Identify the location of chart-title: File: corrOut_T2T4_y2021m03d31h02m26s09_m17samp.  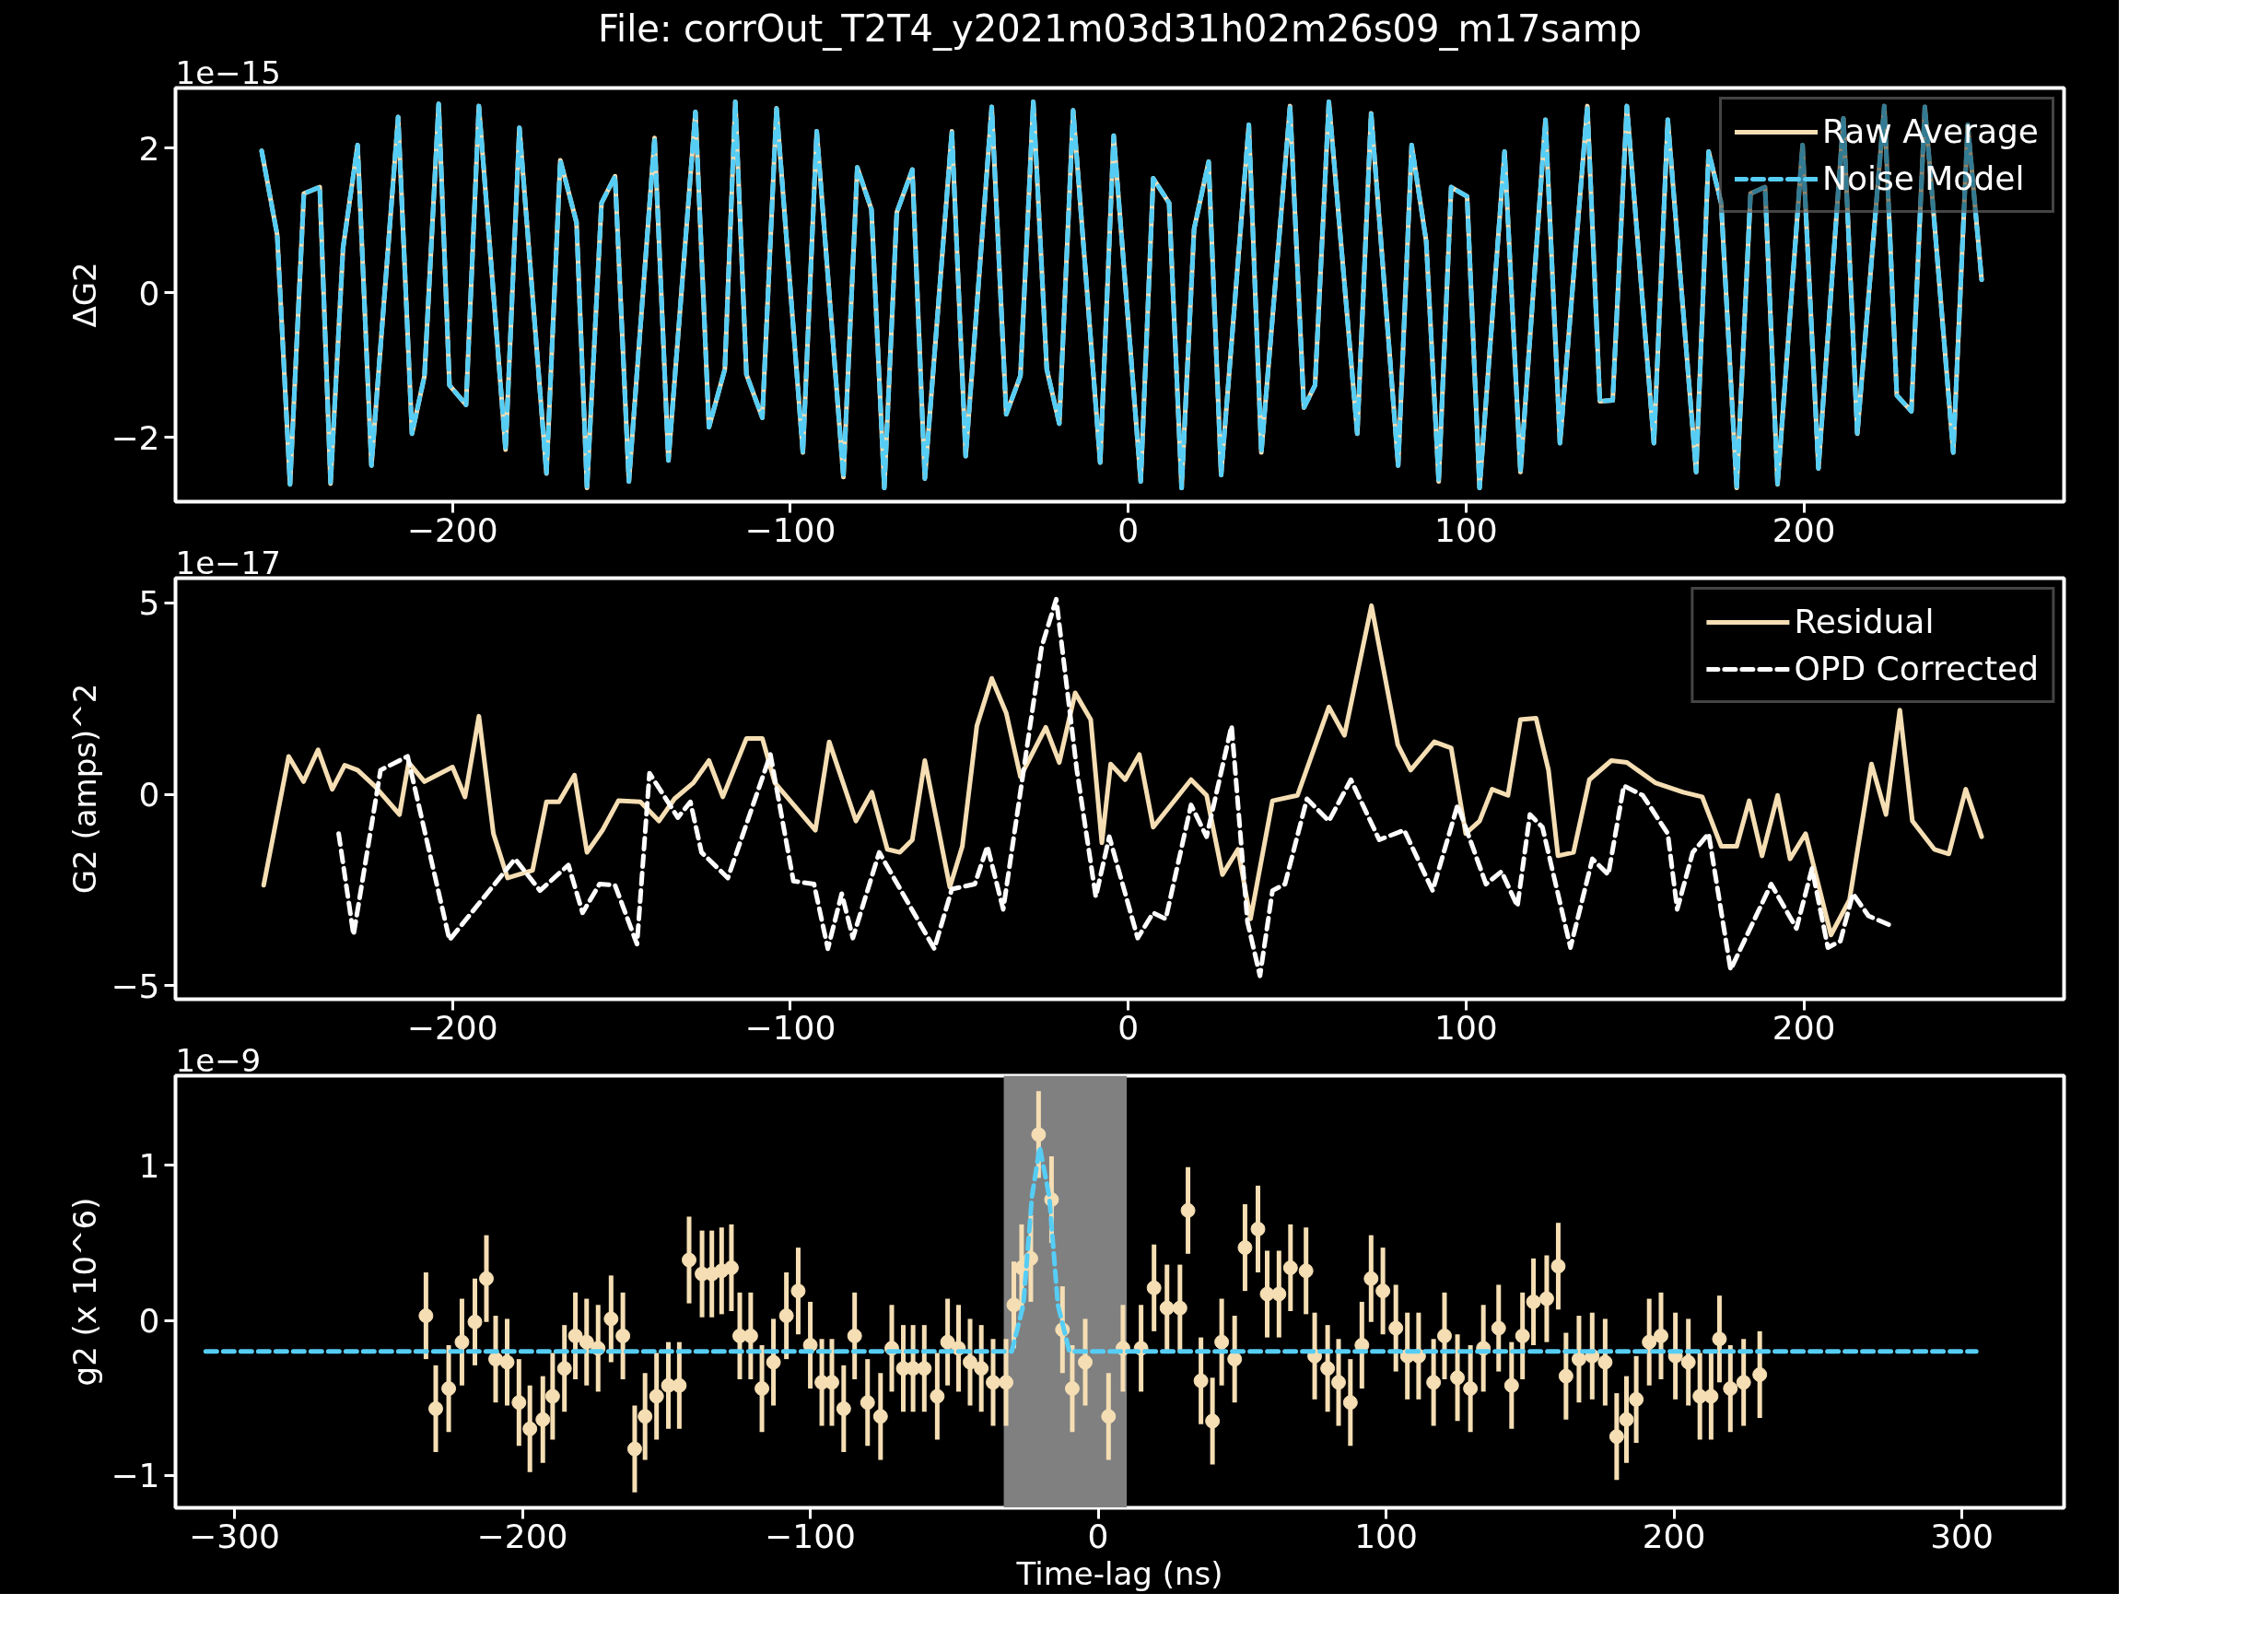
(1120, 29).